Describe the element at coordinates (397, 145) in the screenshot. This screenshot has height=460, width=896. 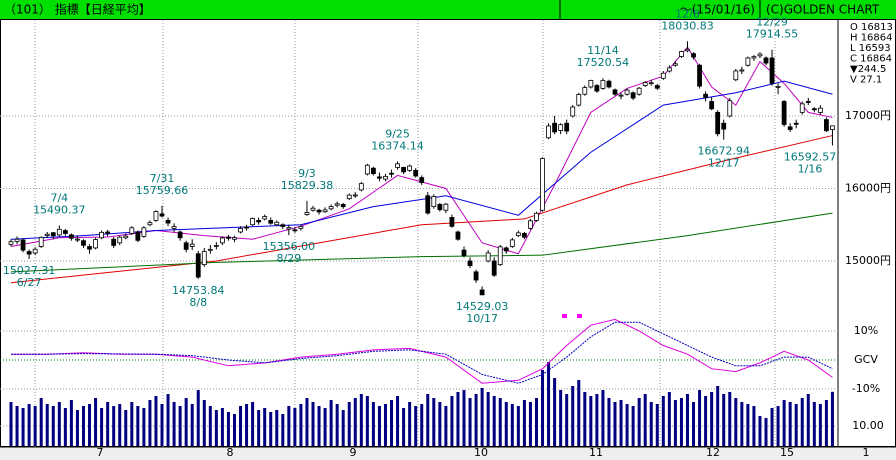
I see `annotation-value: 16374.14` at that location.